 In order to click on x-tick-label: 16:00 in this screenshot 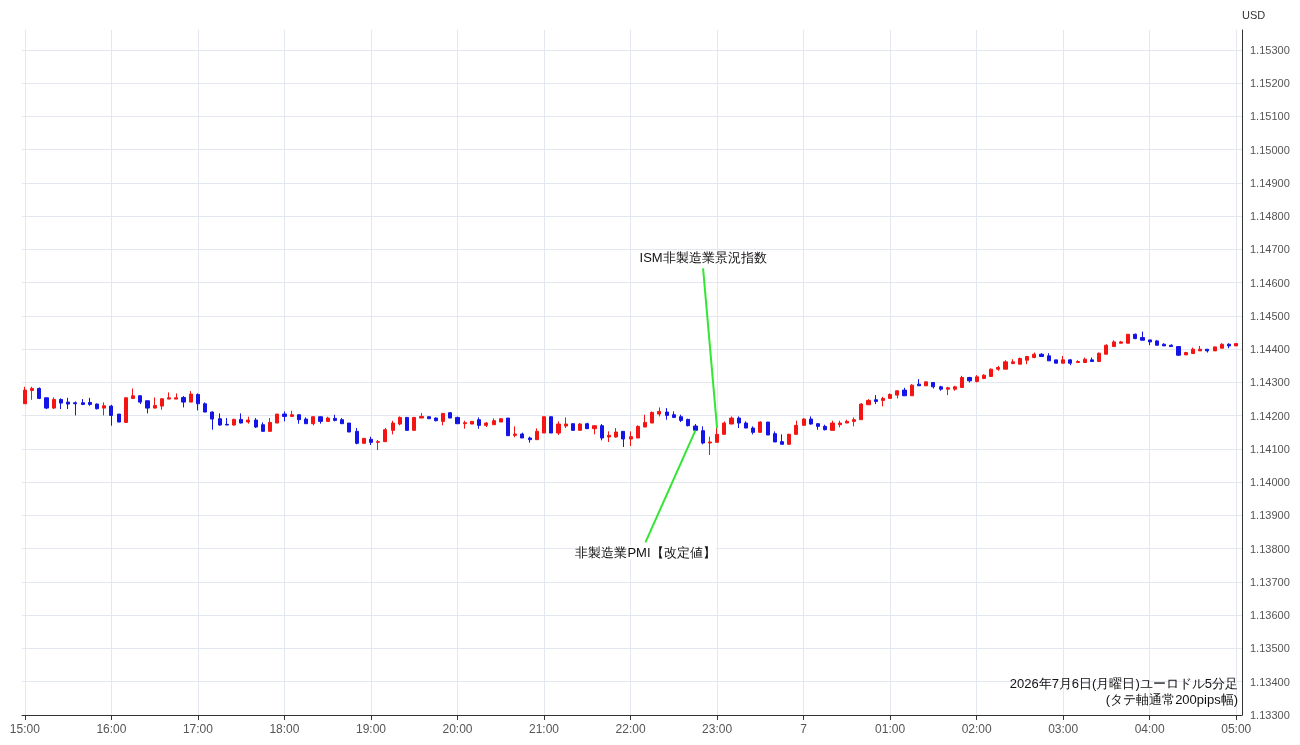, I will do `click(111, 729)`.